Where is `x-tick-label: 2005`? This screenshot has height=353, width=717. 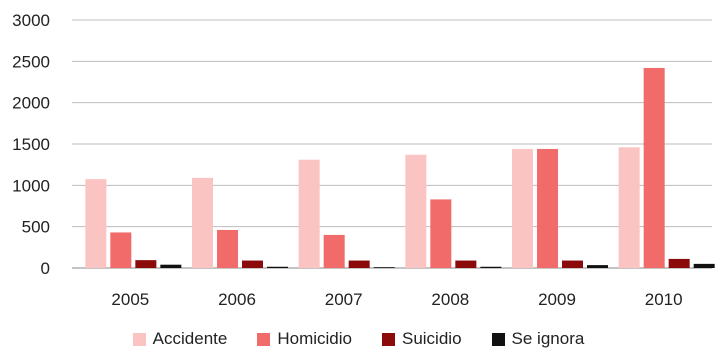 x-tick-label: 2005 is located at coordinates (130, 299).